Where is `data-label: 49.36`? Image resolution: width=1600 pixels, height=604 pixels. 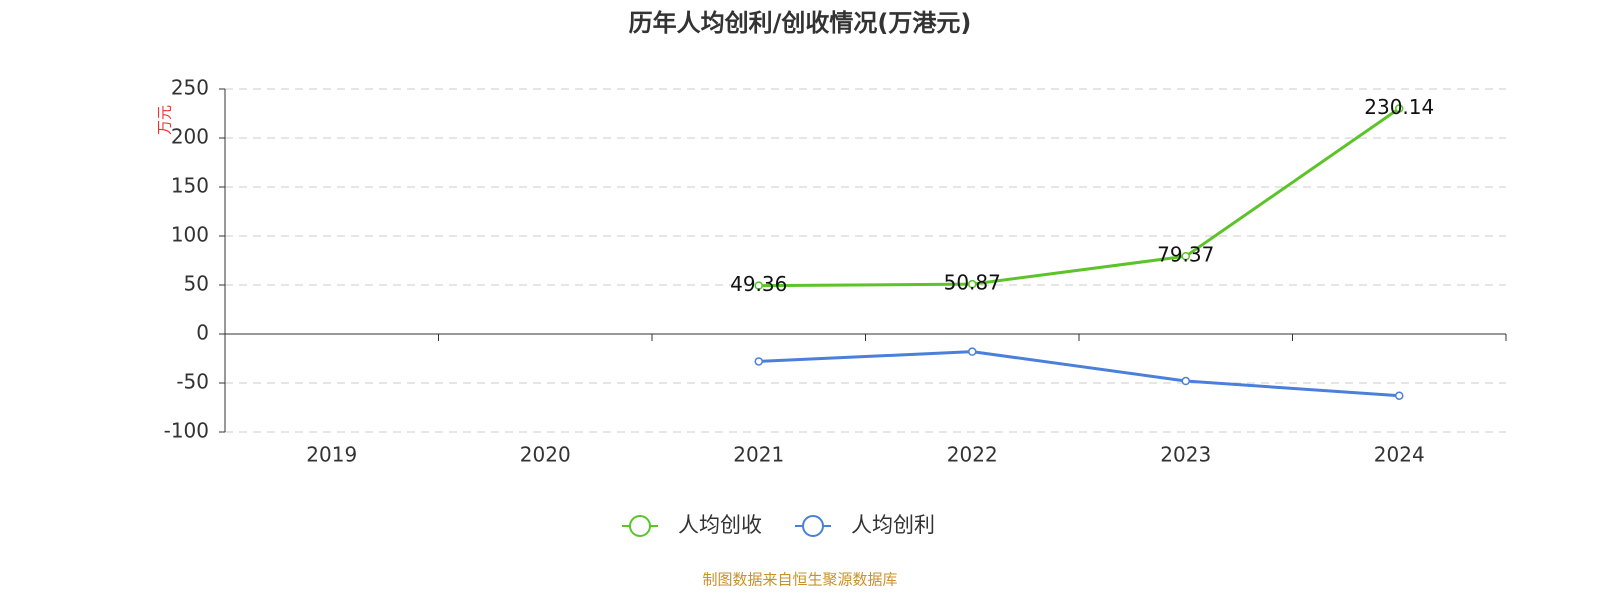 data-label: 49.36 is located at coordinates (758, 284).